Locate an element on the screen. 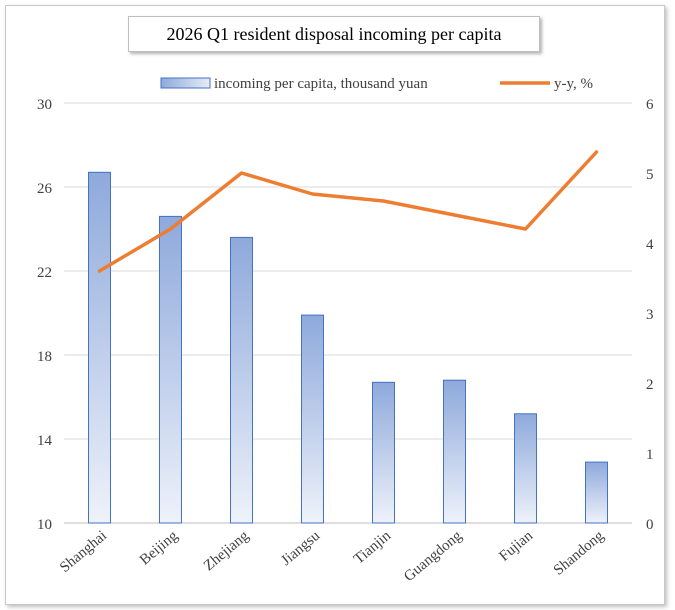 The width and height of the screenshot is (675, 610). y-left-tick-label: 10 is located at coordinates (44, 525).